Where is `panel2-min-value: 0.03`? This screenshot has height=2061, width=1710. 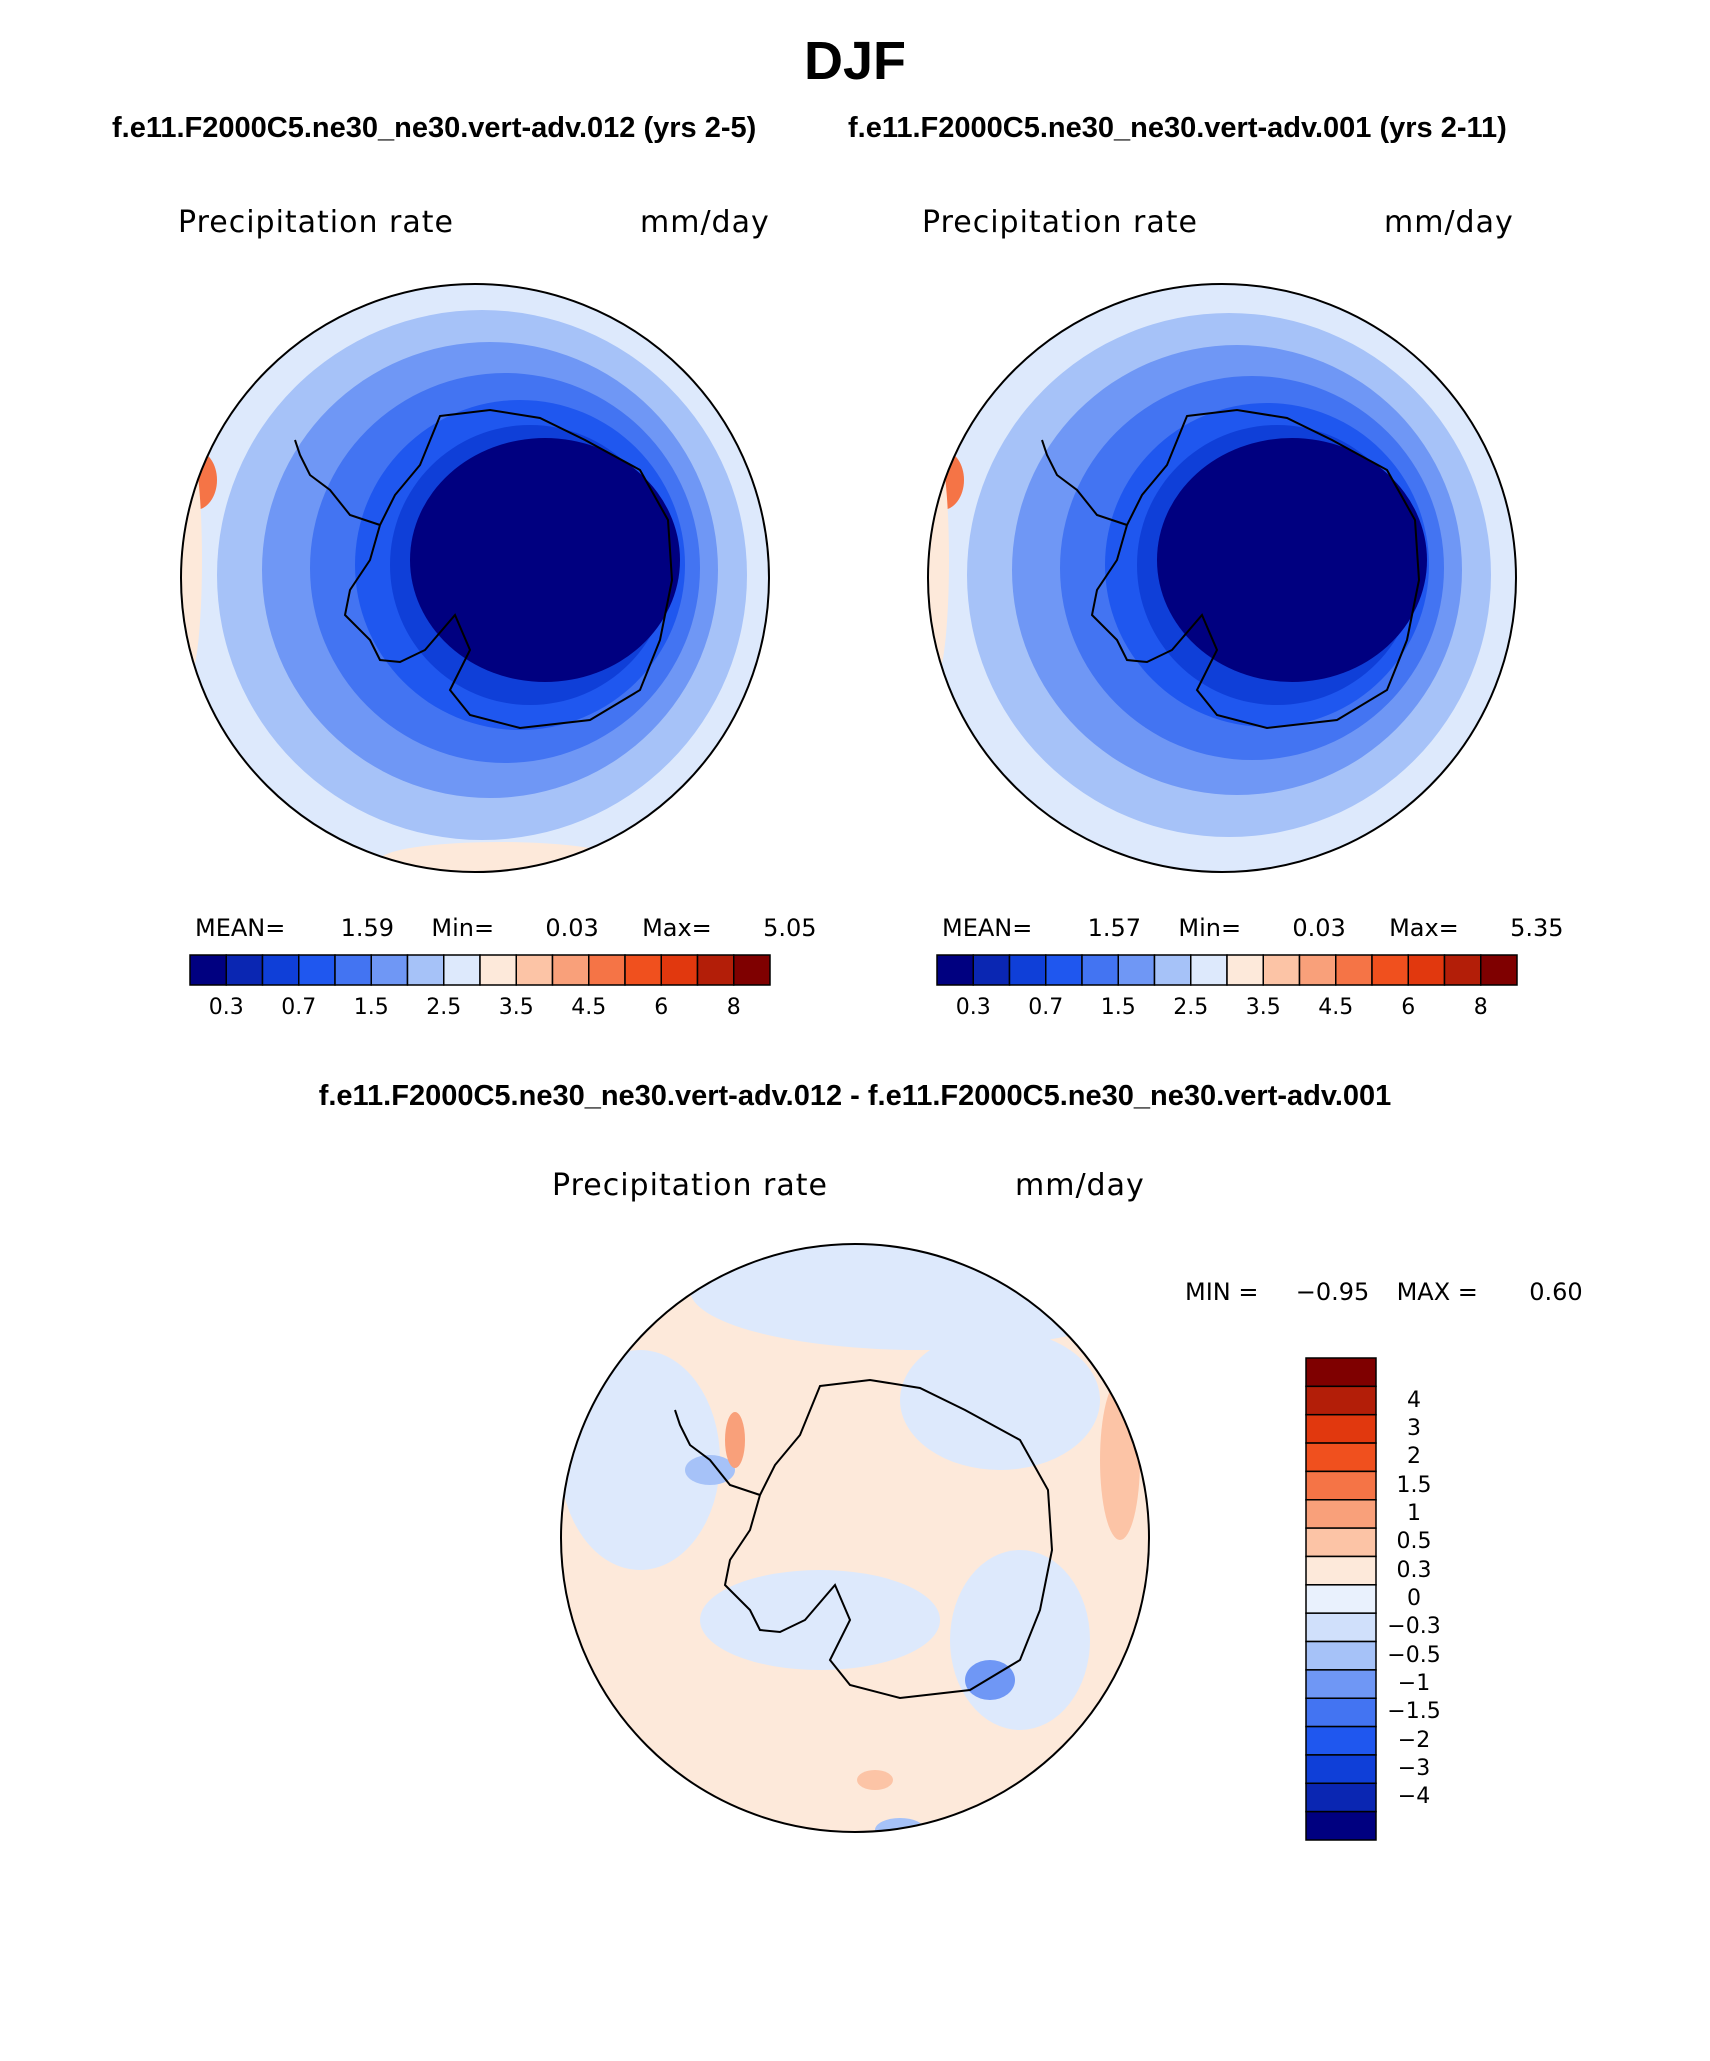
panel2-min-value: 0.03 is located at coordinates (1319, 928).